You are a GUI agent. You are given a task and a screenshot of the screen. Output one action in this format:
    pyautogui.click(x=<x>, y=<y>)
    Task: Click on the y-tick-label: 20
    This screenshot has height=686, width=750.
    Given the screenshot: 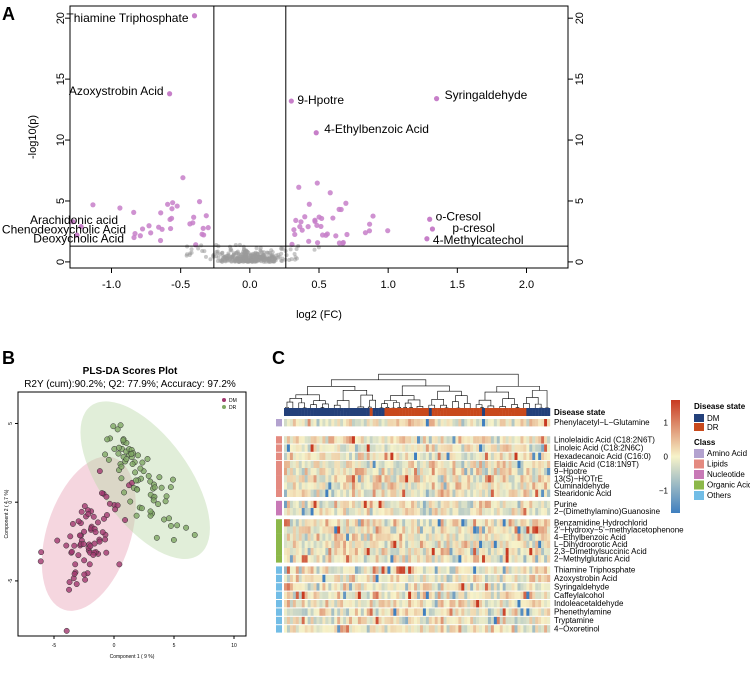 What is the action you would take?
    pyautogui.click(x=61, y=18)
    